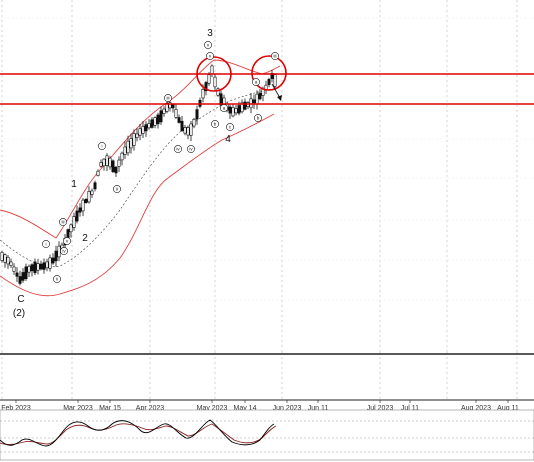 This screenshot has width=534, height=462. Describe the element at coordinates (20, 299) in the screenshot. I see `wave-label: C` at that location.